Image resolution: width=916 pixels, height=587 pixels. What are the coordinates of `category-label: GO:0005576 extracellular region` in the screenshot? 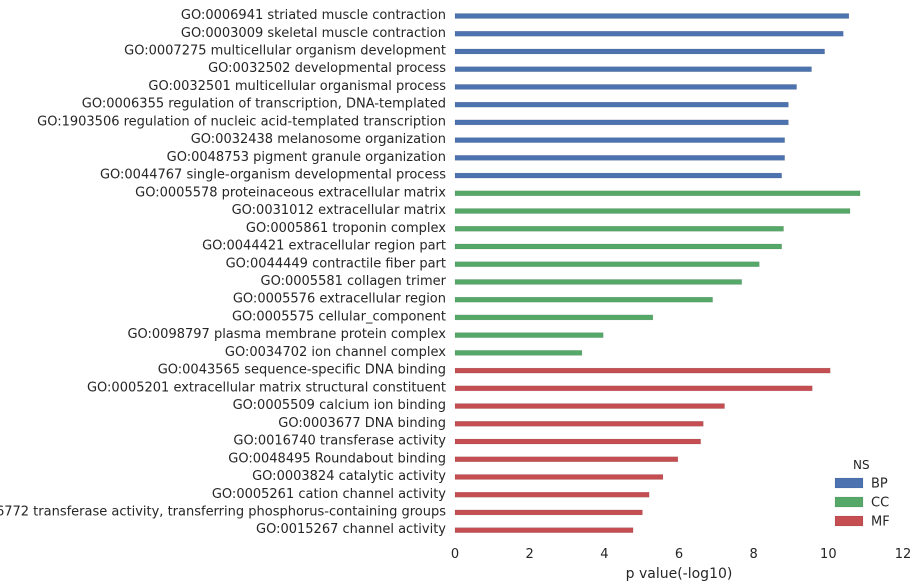 It's located at (339, 299).